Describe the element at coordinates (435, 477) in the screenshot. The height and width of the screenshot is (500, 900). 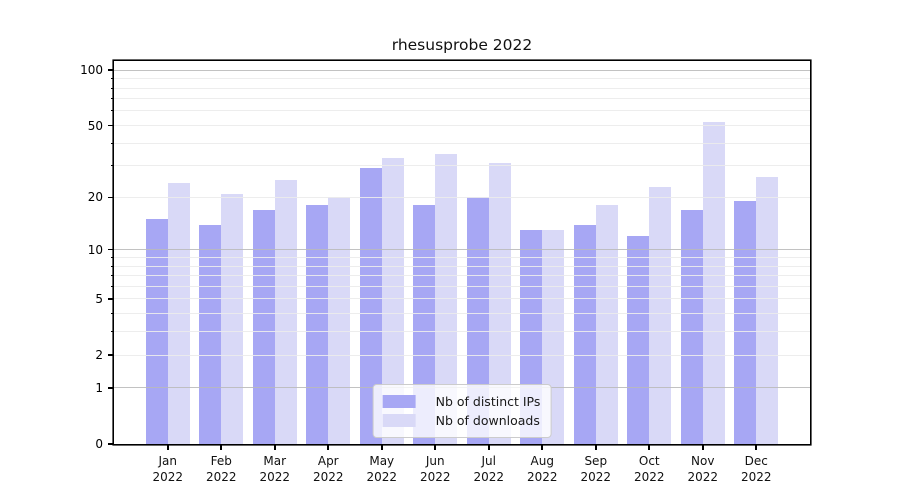
I see `x-label-year-jun: 2022` at that location.